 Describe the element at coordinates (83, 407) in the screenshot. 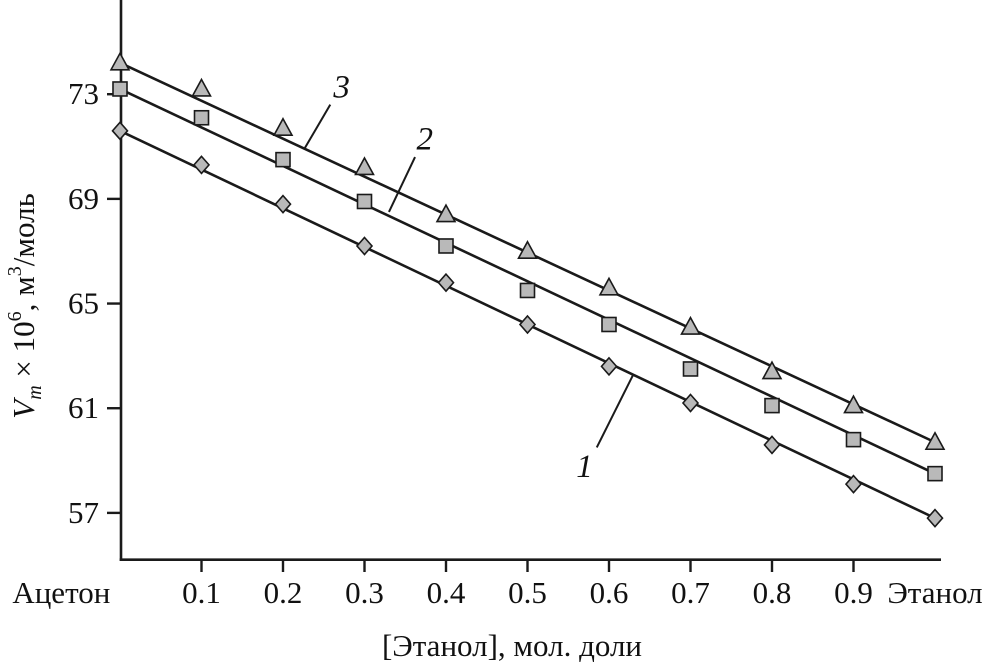

I see `y-tick-label: 61` at that location.